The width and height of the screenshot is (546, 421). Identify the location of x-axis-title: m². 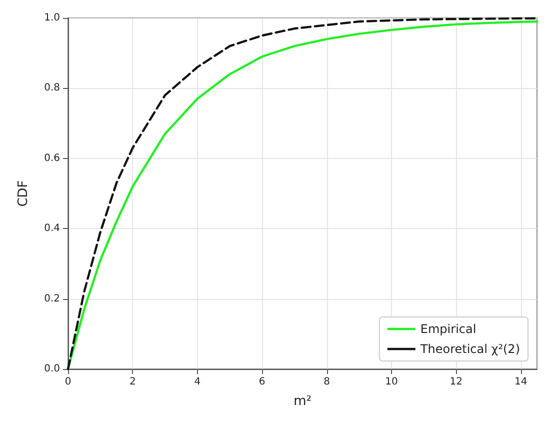
(303, 401).